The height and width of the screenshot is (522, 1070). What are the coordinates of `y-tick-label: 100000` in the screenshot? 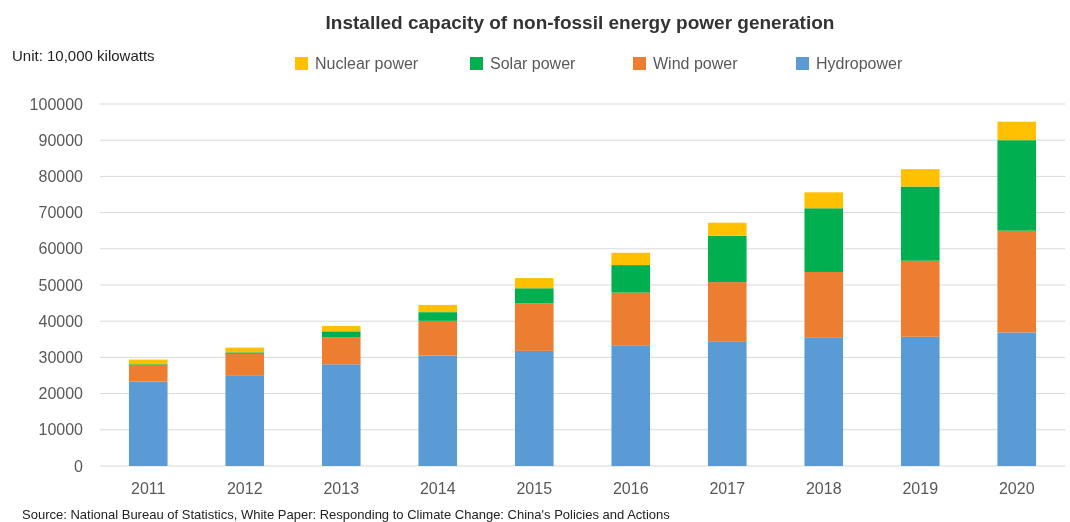 It's located at (56, 104).